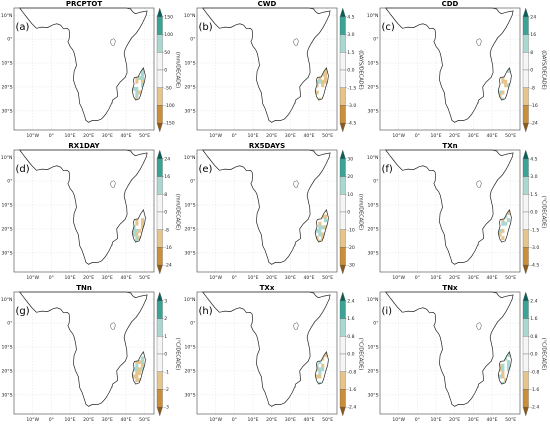 This screenshot has width=550, height=428. I want to click on colorbar-tick-label: -16, so click(534, 106).